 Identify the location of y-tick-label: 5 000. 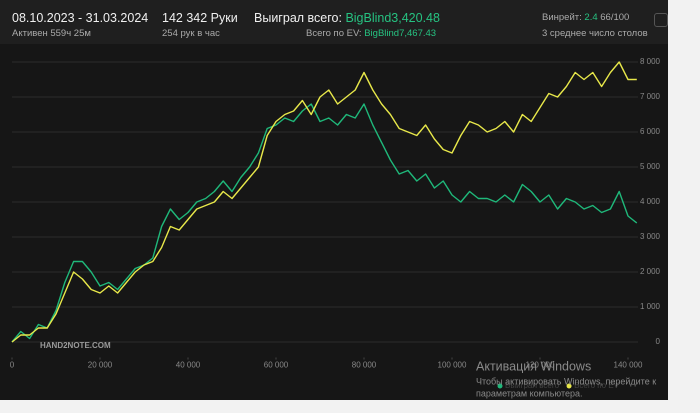
(650, 166).